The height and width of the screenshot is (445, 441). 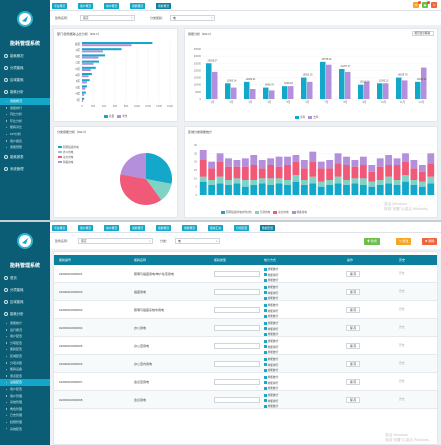 I want to click on sidebar-item-sub: 用能概况, so click(x=25, y=101).